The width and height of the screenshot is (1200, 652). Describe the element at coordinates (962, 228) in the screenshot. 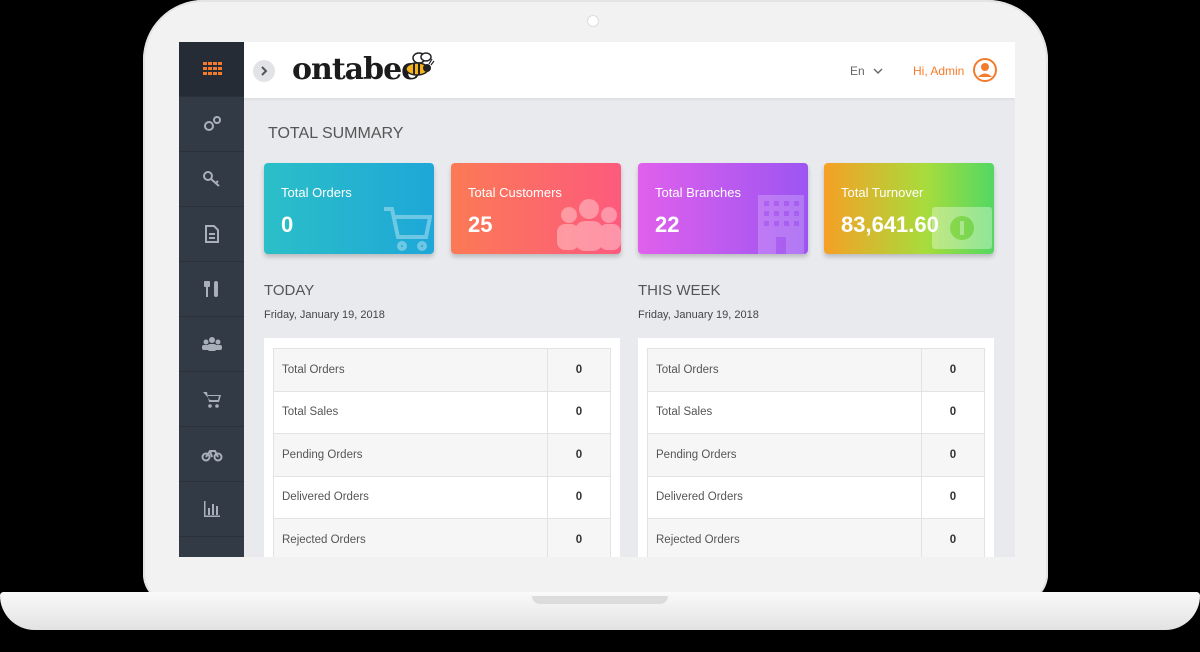

I see `banknote-icon` at that location.